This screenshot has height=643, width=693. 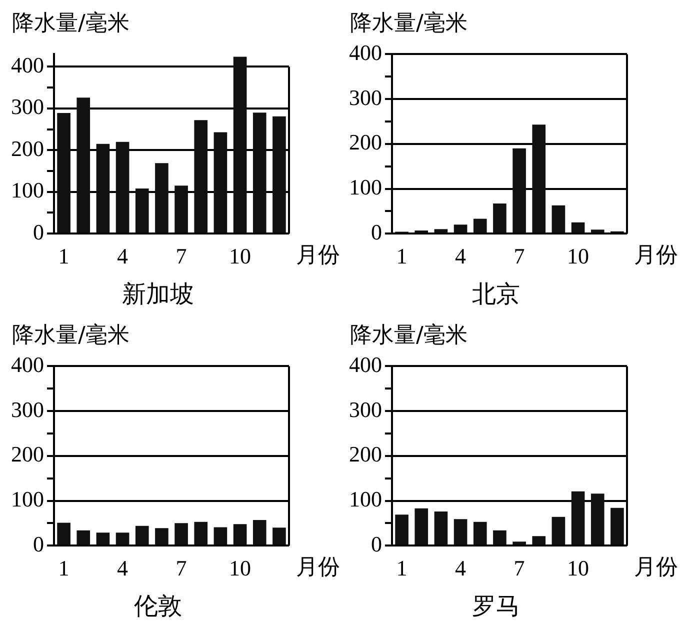 I want to click on text: 罗马, so click(x=496, y=606).